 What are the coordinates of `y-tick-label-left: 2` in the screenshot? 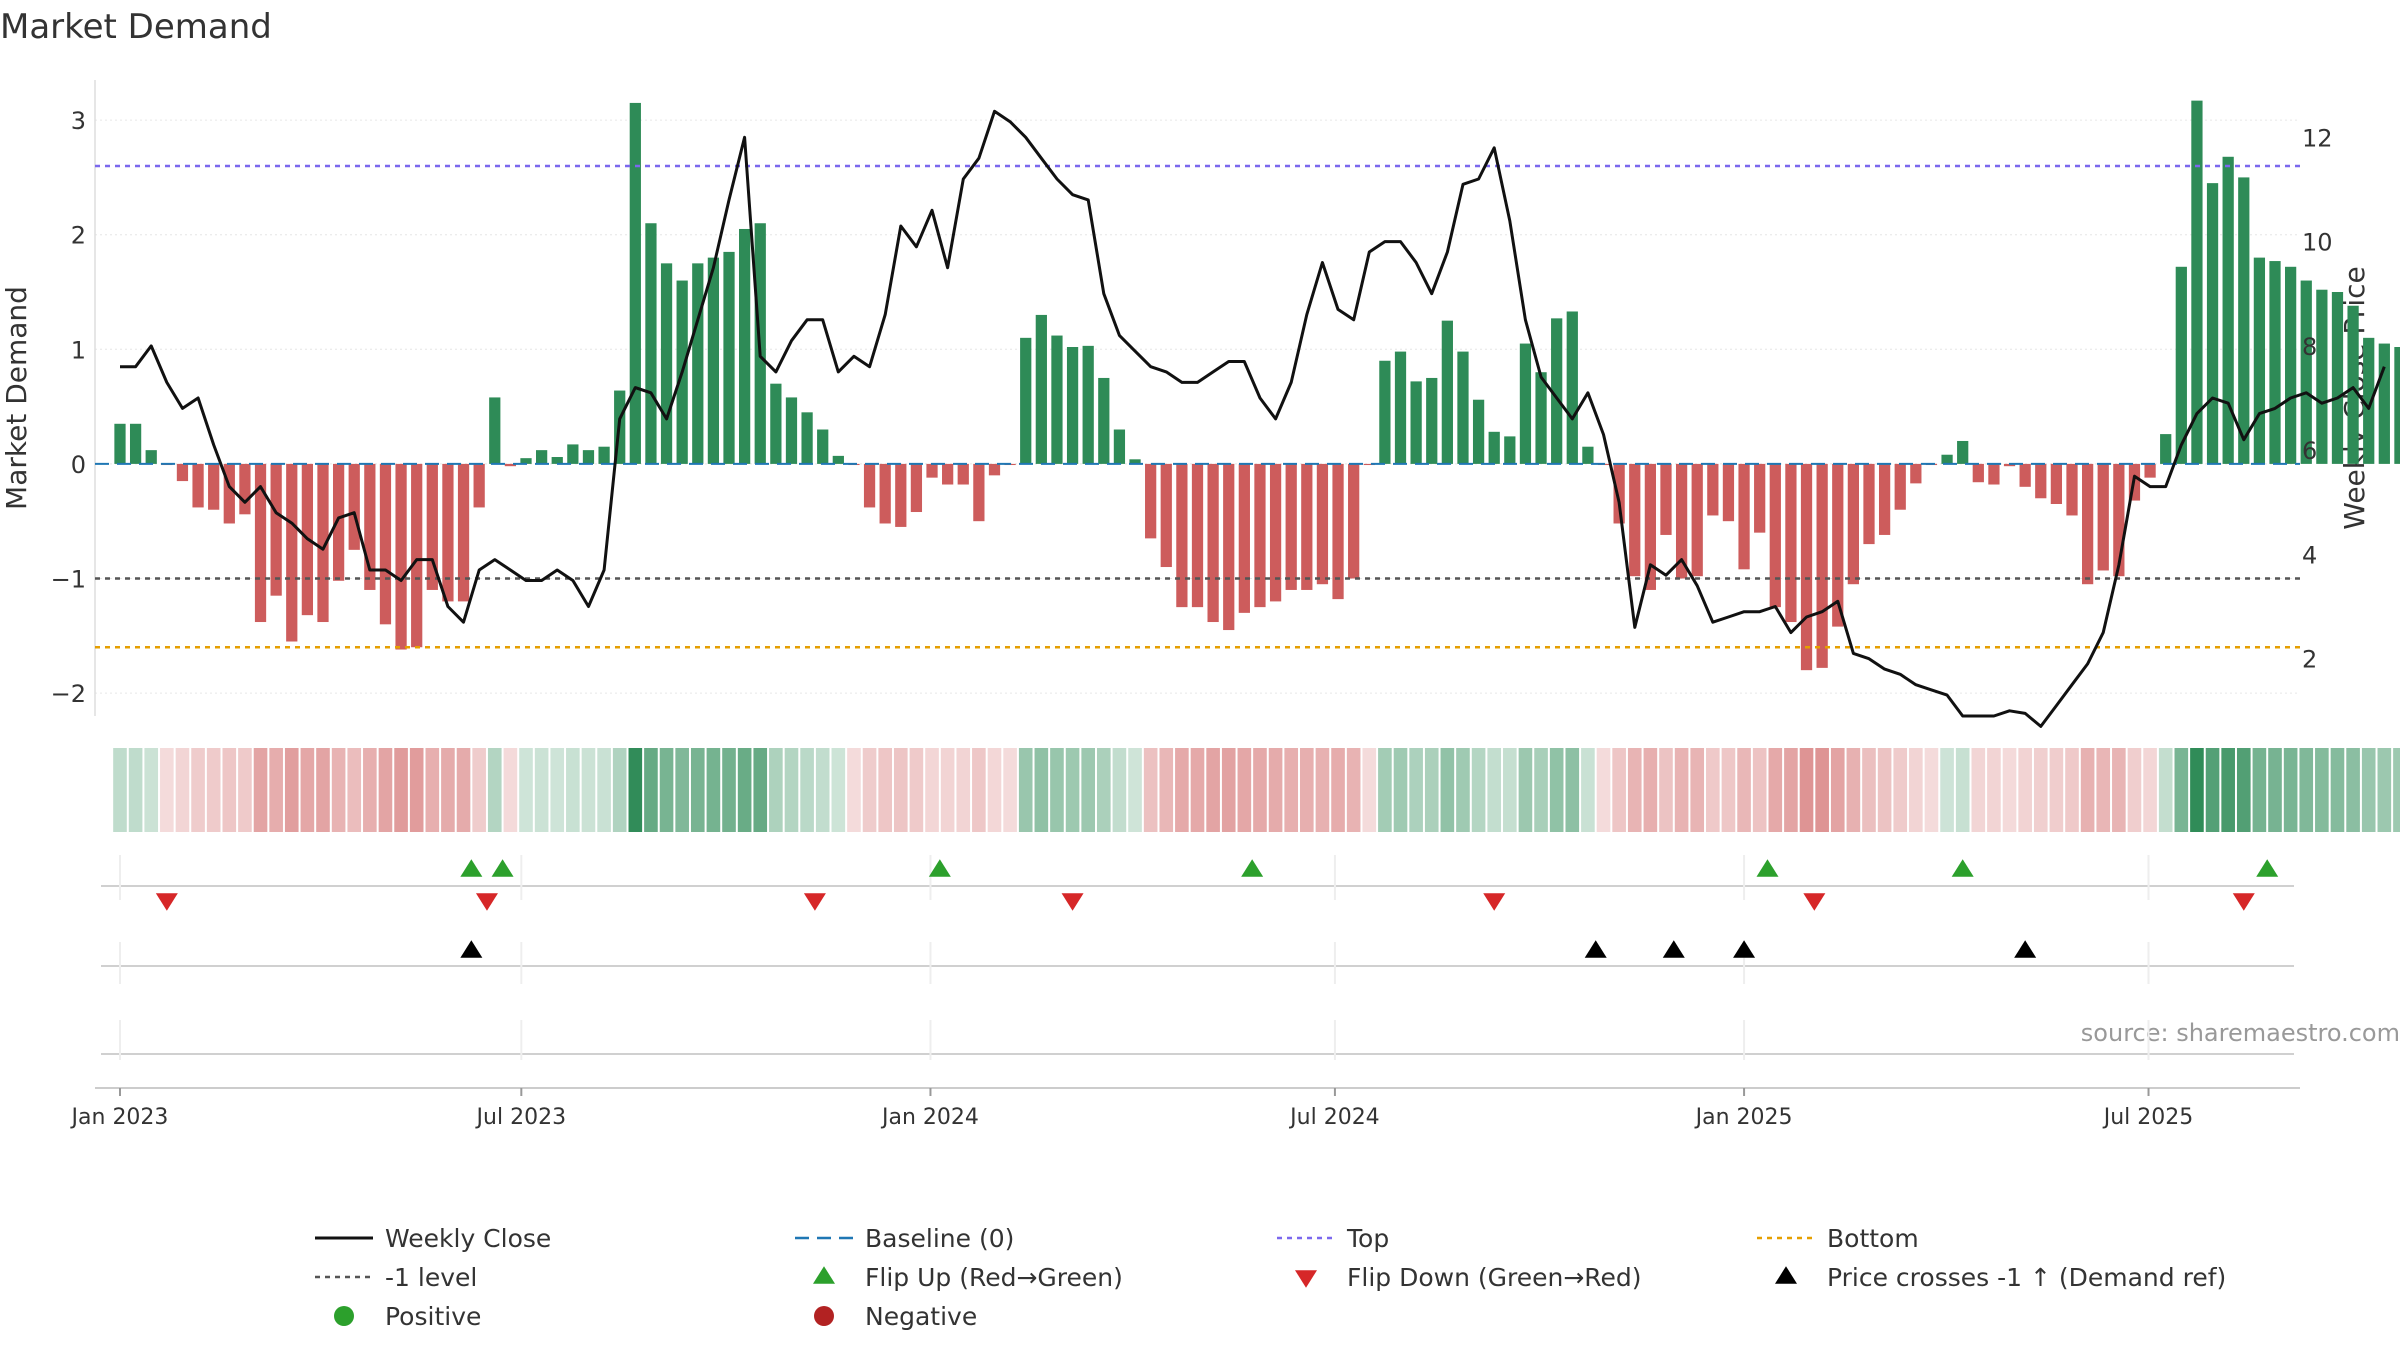 It's located at (78, 236).